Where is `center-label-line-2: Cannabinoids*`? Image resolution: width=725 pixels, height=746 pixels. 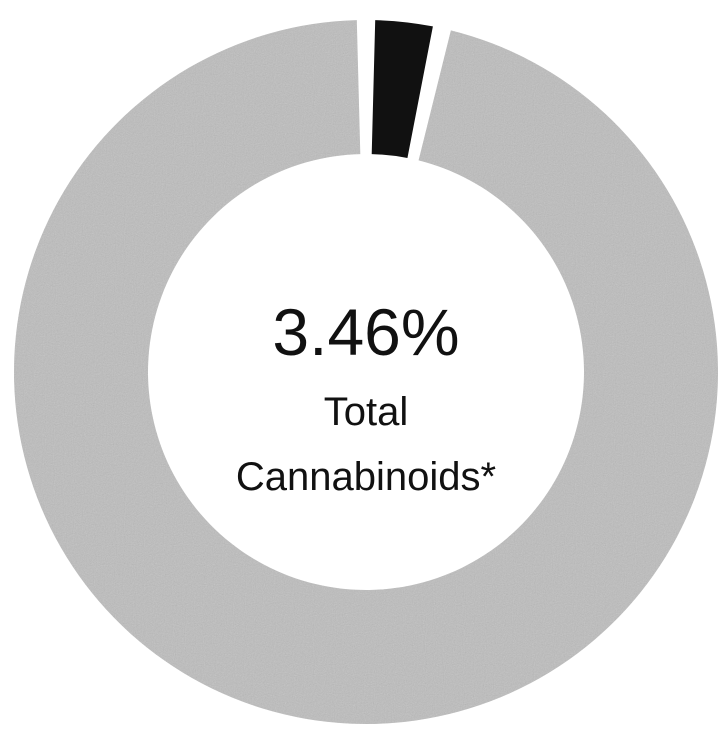
center-label-line-2: Cannabinoids* is located at coordinates (366, 477).